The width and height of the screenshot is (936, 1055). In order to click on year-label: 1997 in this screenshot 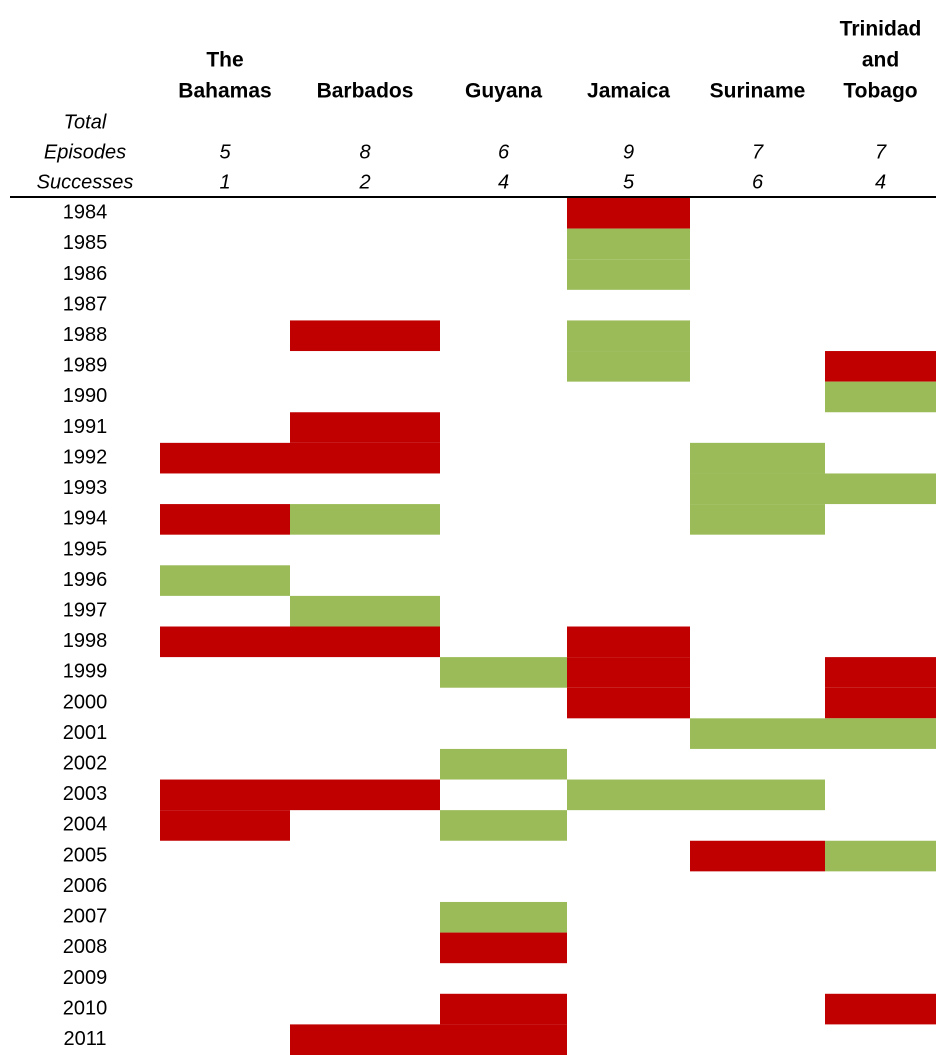, I will do `click(85, 610)`.